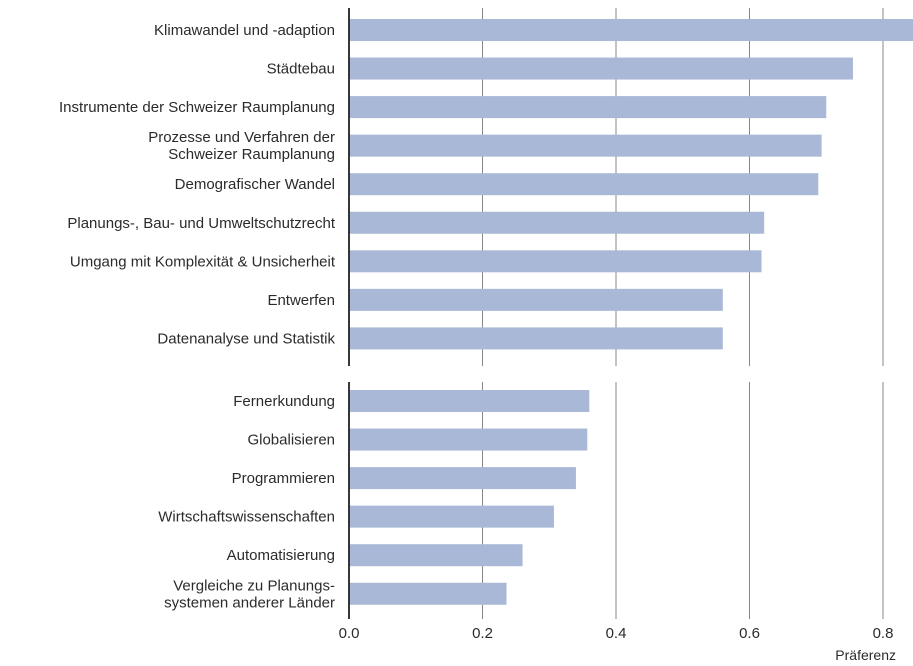 The height and width of the screenshot is (666, 913). What do you see at coordinates (246, 338) in the screenshot?
I see `category-label: Datenanalyse und Statistik` at bounding box center [246, 338].